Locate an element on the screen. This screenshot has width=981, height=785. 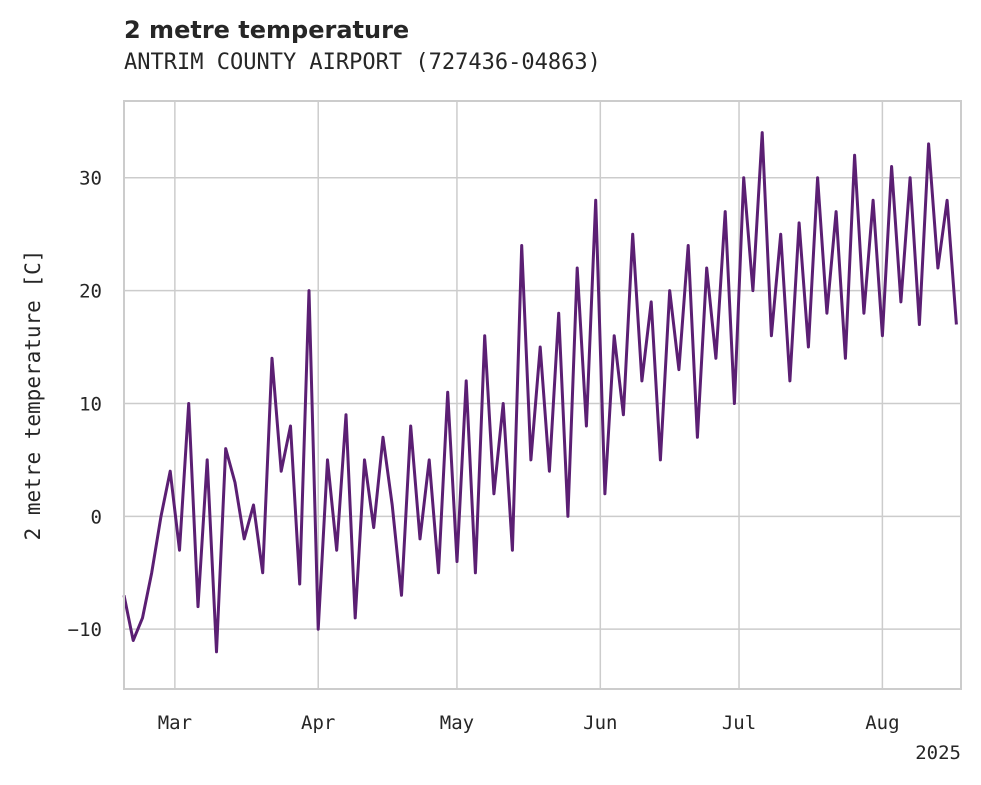
y-tick-label: −10 is located at coordinates (85, 630).